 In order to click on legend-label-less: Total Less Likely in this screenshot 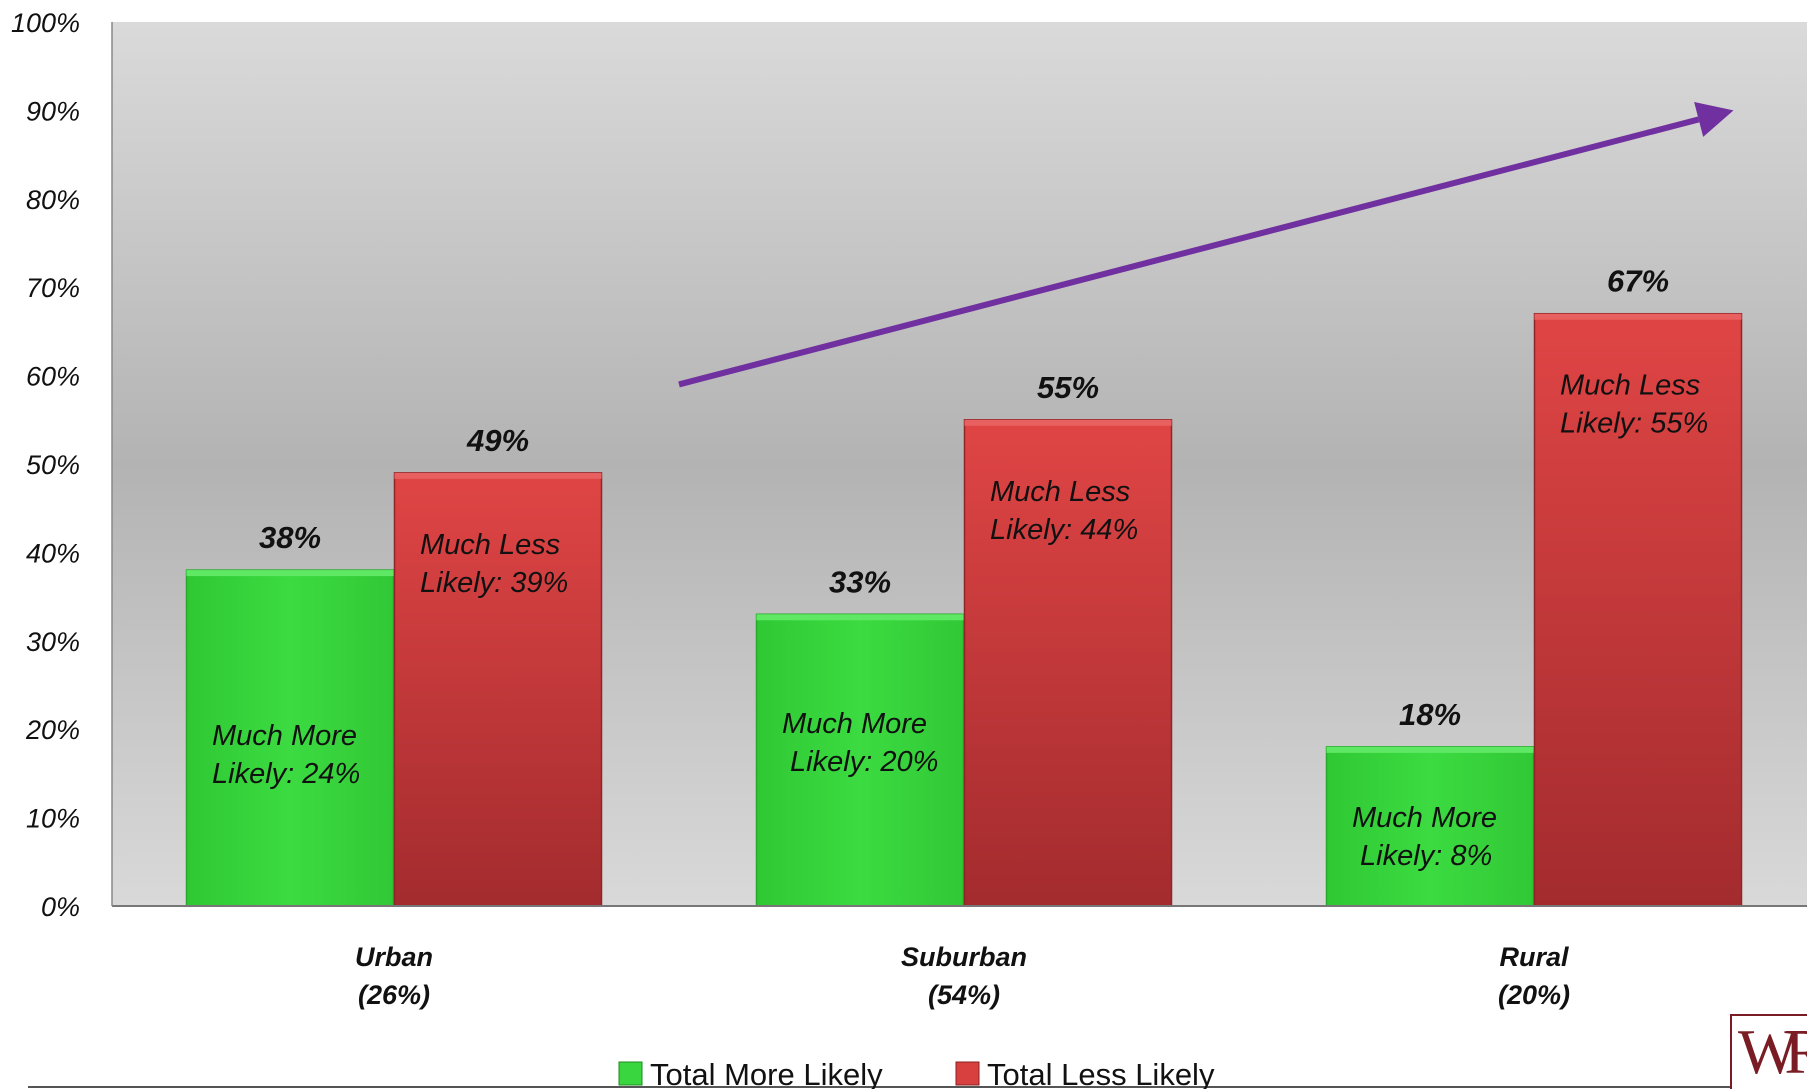, I will do `click(1101, 1073)`.